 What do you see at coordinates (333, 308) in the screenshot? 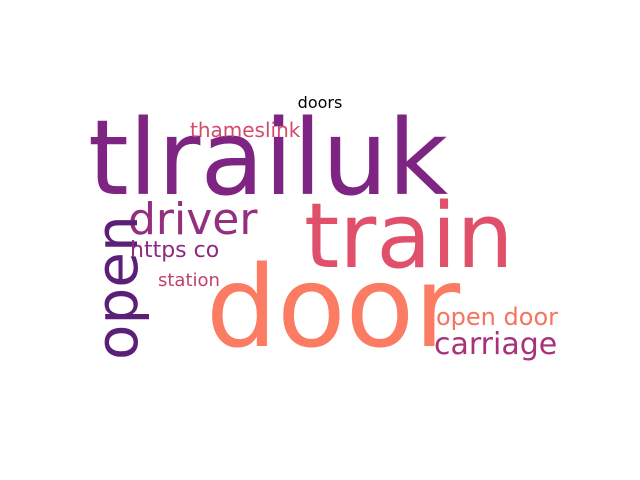
I see `word-door: door` at bounding box center [333, 308].